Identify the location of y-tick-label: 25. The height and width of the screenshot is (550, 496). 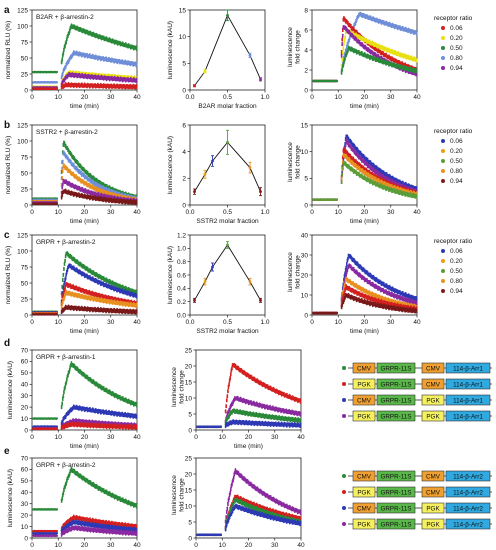
(25, 74).